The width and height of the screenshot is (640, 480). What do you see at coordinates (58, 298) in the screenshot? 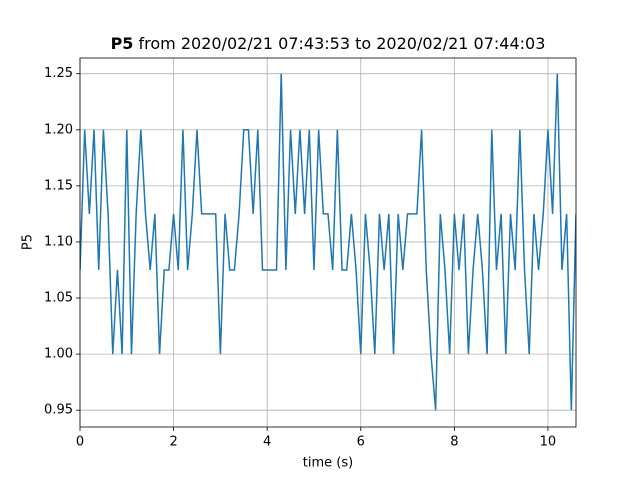
I see `y-tick-label: 1.05` at bounding box center [58, 298].